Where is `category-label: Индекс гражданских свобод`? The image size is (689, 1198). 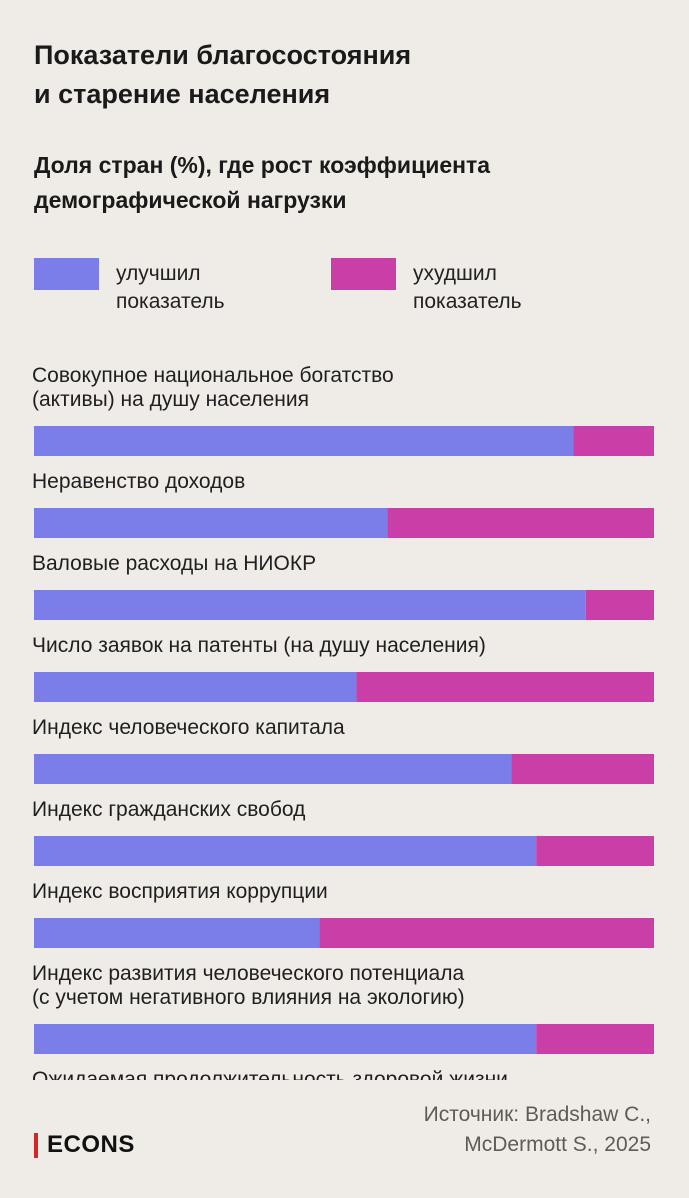 category-label: Индекс гражданских свобод is located at coordinates (168, 809).